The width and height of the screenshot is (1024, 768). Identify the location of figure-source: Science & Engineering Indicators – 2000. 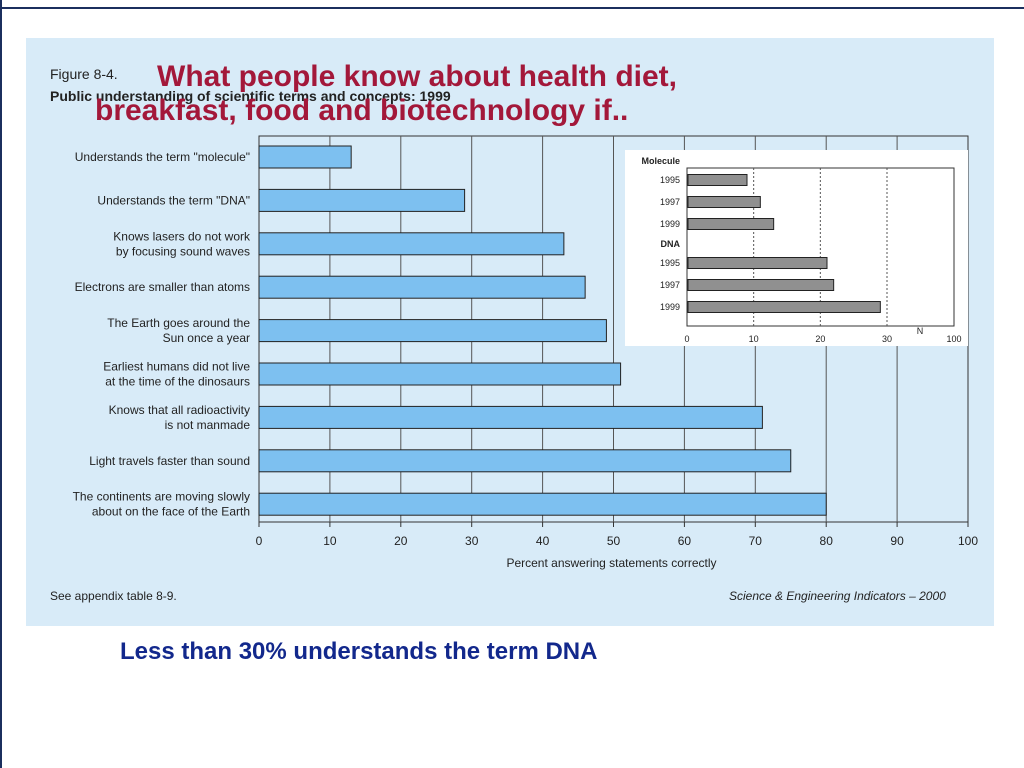
(837, 596).